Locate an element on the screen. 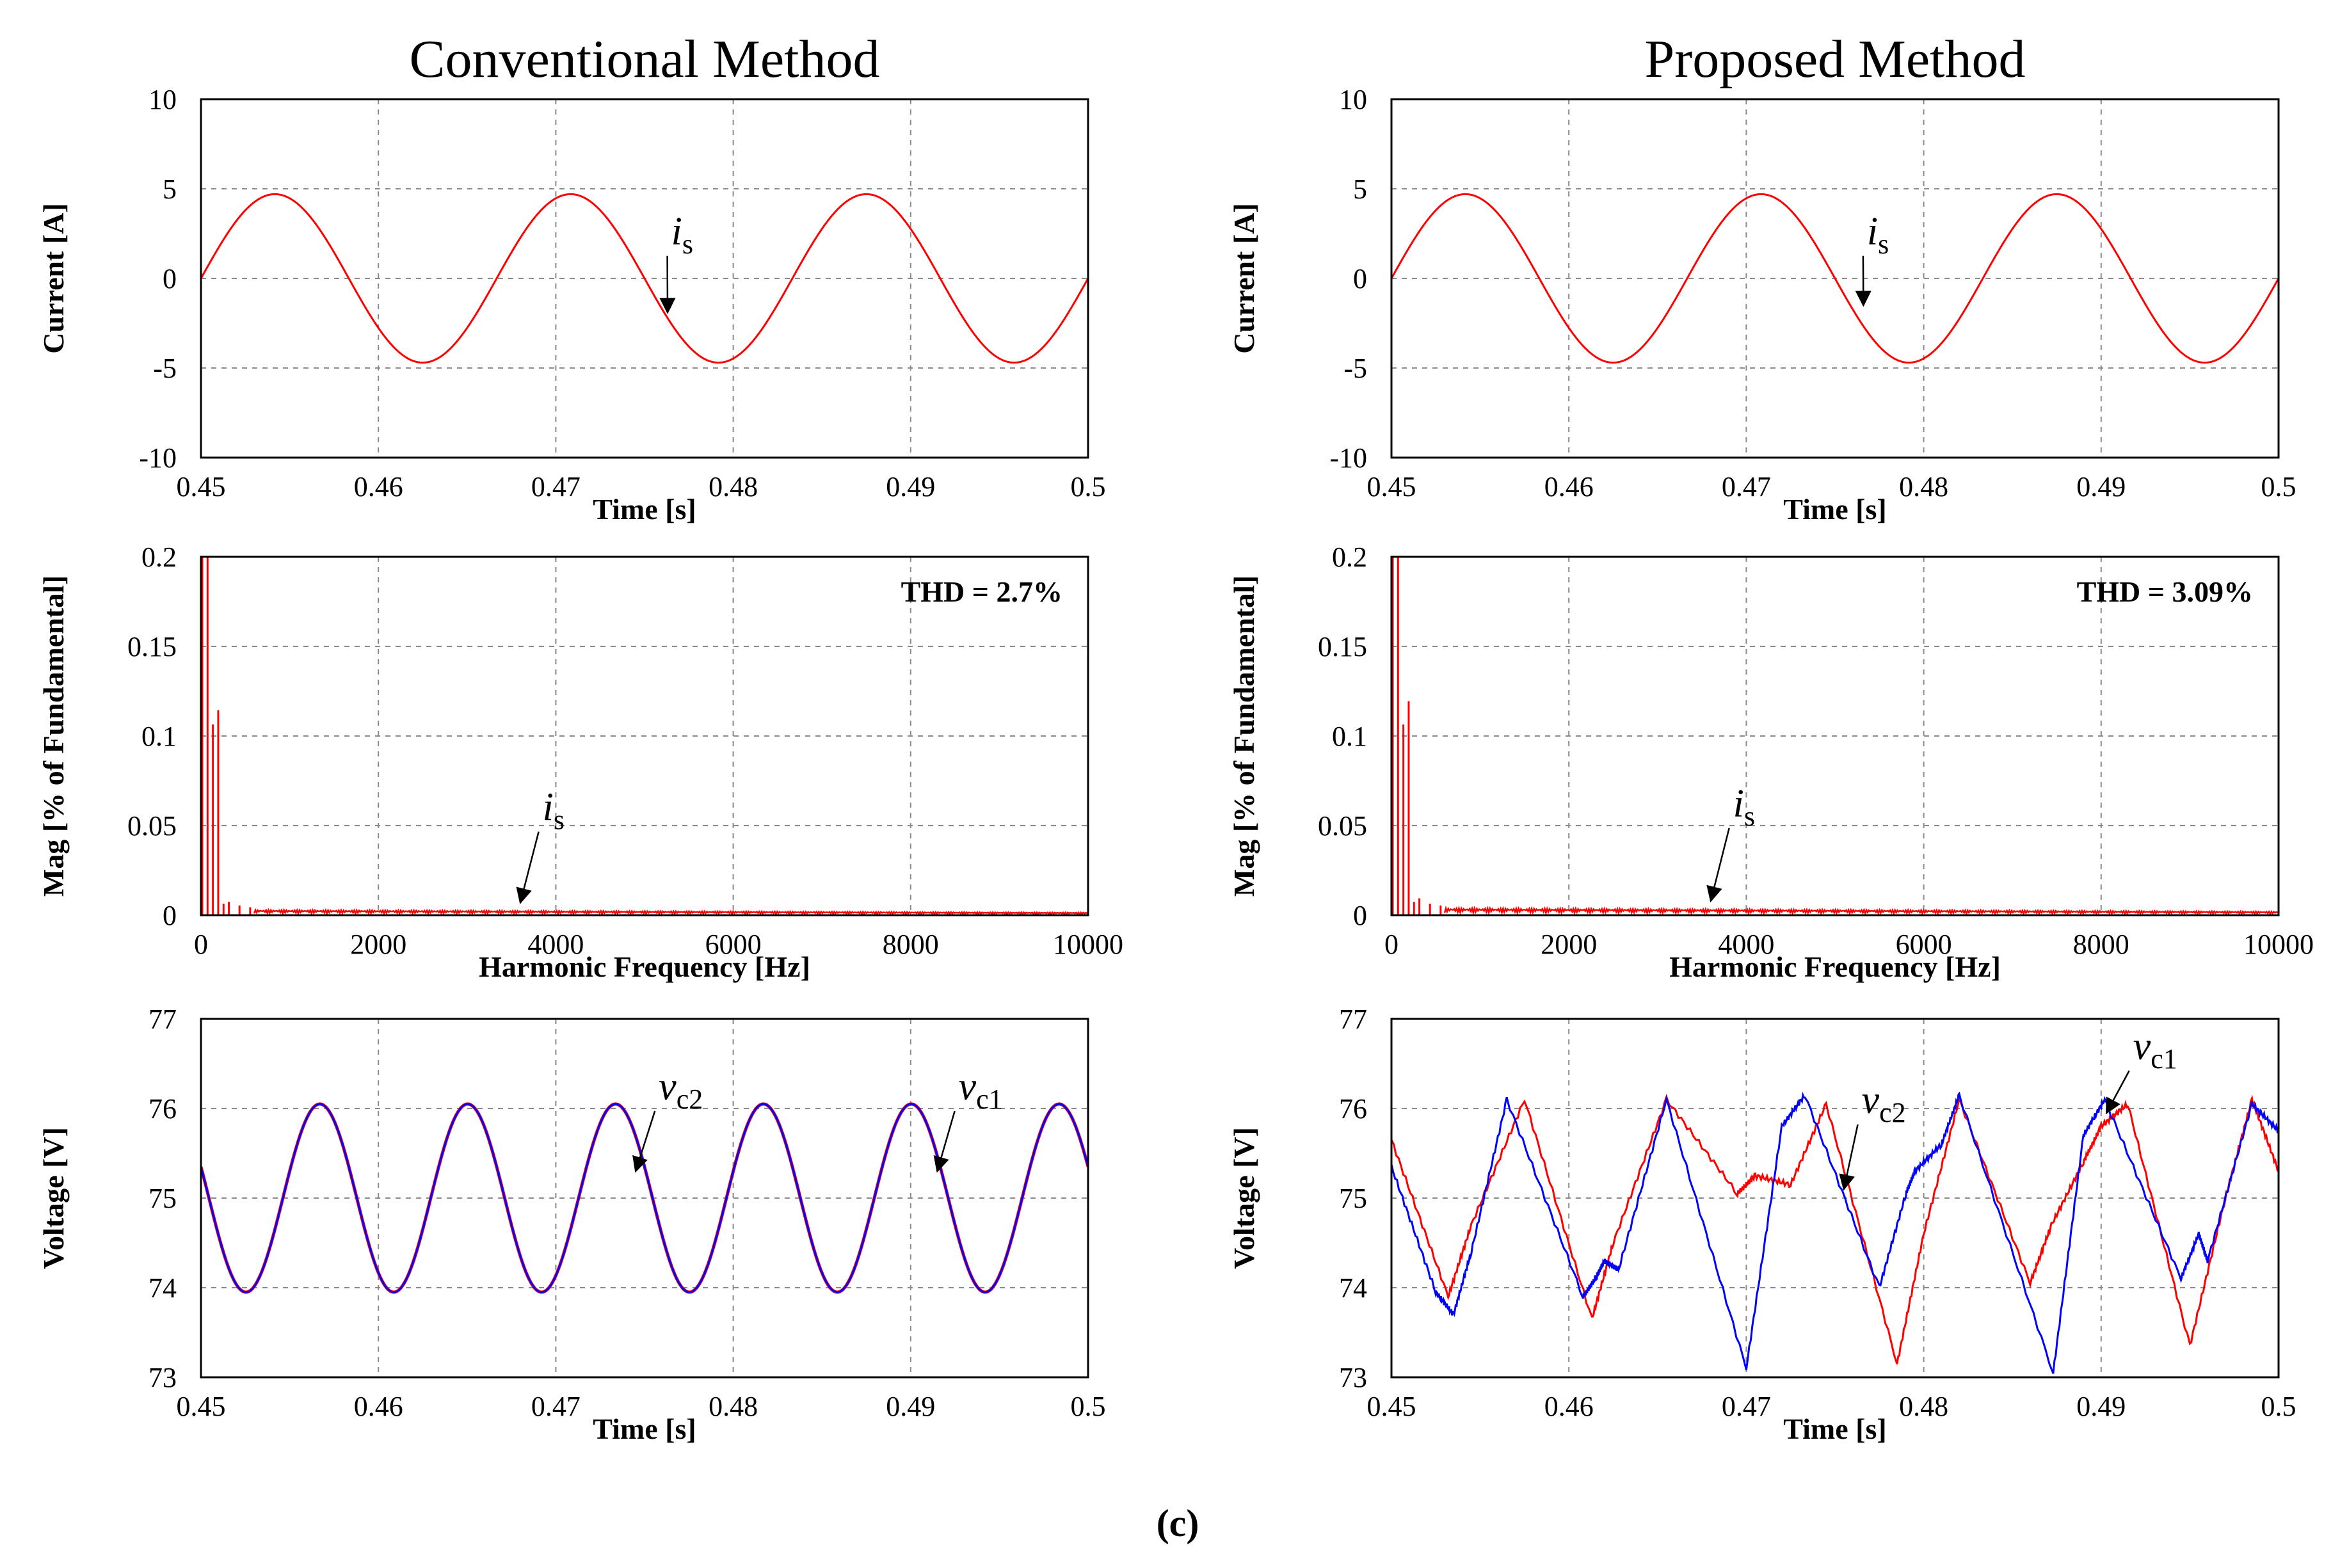 This screenshot has width=2340, height=1568. conv-fft-axes-frame is located at coordinates (644, 736).